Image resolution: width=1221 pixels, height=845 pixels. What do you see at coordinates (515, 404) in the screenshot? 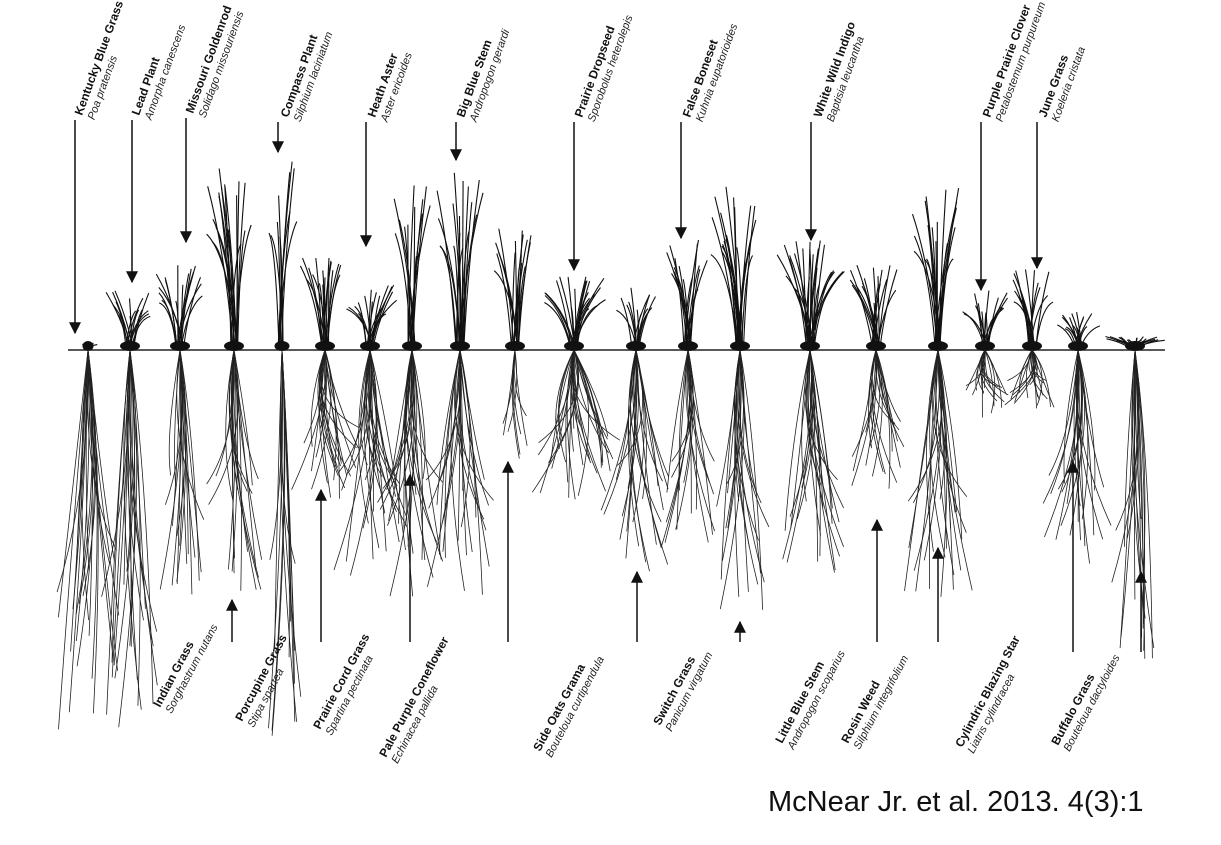
I see `root-pale-purple-coneflower` at bounding box center [515, 404].